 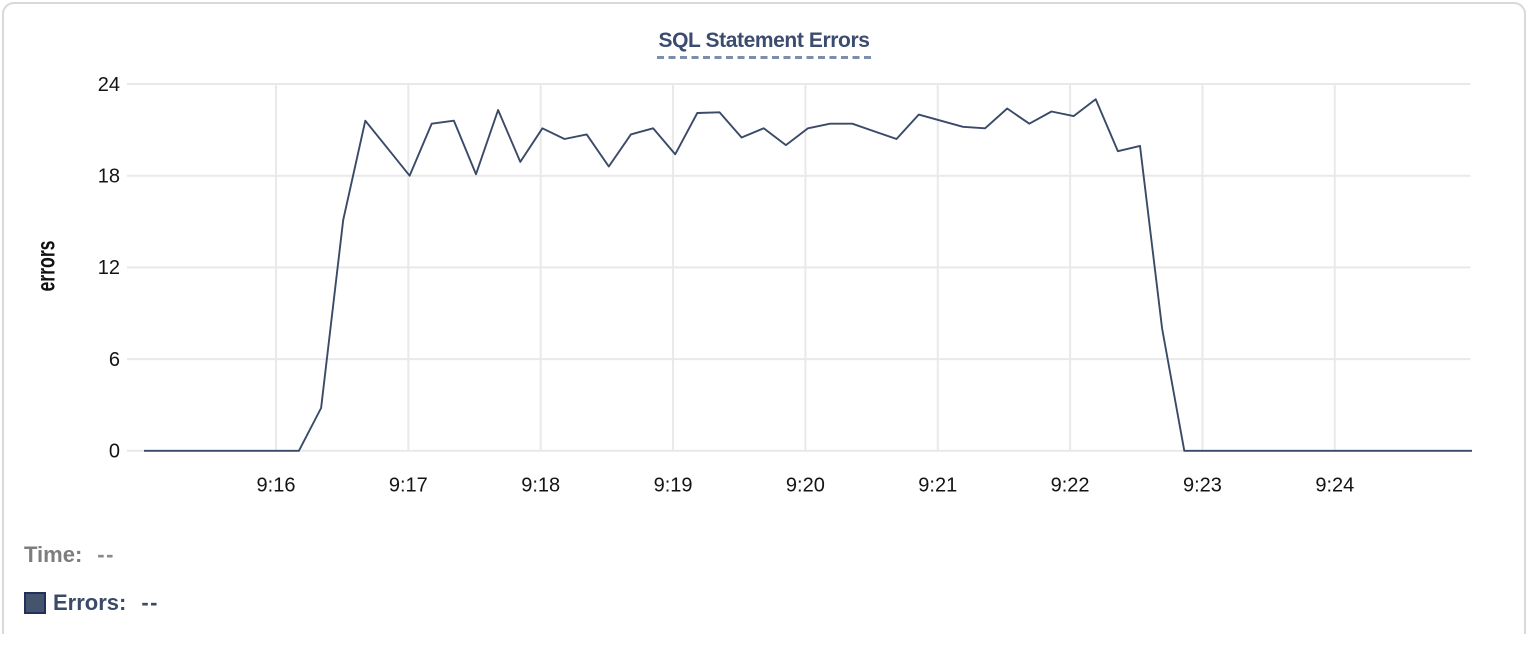 What do you see at coordinates (673, 485) in the screenshot?
I see `svg-text: 9:19` at bounding box center [673, 485].